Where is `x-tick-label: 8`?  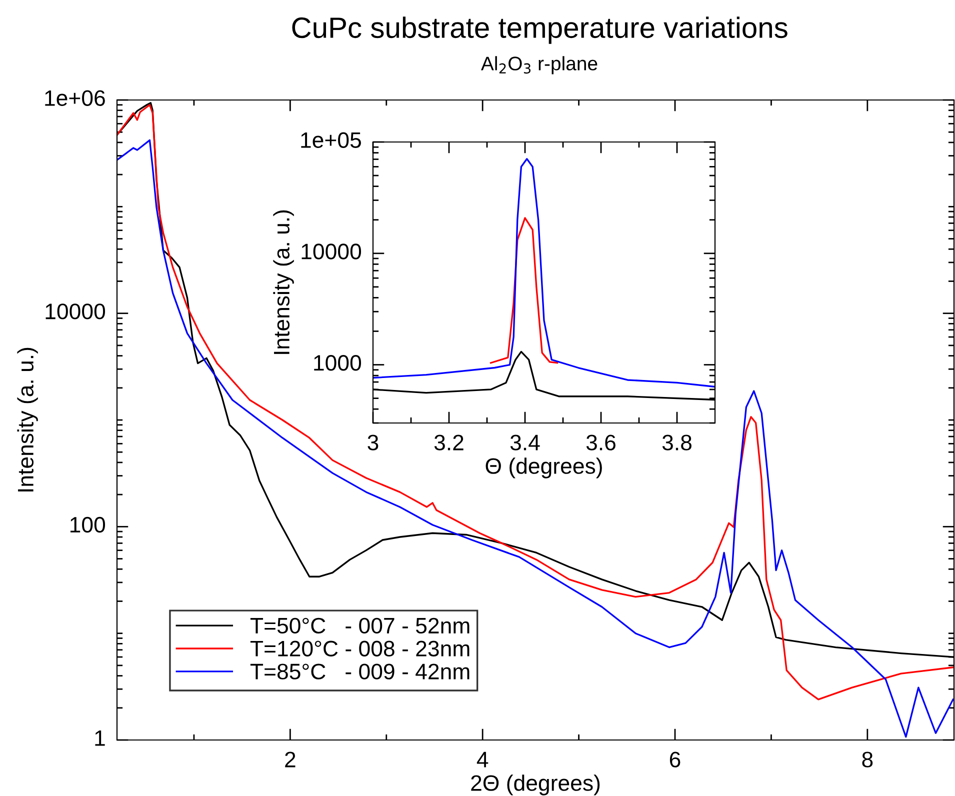 x-tick-label: 8 is located at coordinates (867, 760).